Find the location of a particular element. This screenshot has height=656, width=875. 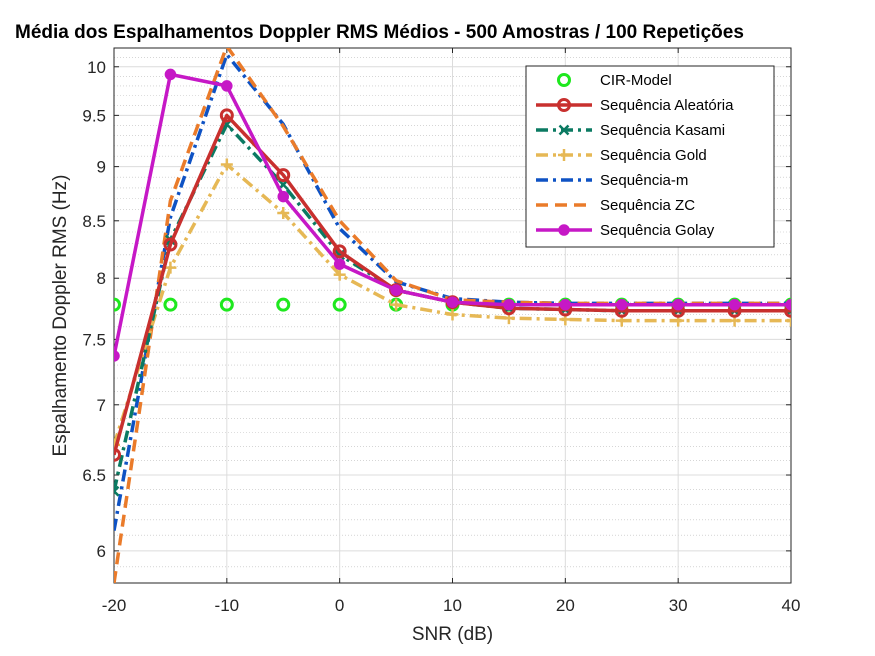

legend-item: CIR-Model is located at coordinates (614, 80).